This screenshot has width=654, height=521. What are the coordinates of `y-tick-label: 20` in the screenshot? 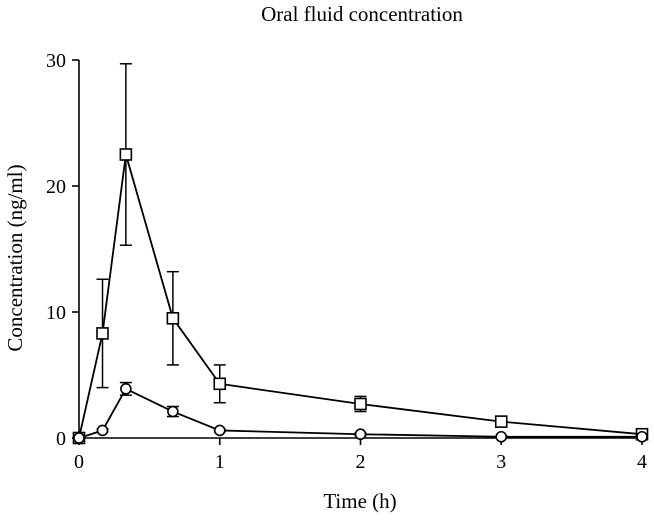 It's located at (56, 187).